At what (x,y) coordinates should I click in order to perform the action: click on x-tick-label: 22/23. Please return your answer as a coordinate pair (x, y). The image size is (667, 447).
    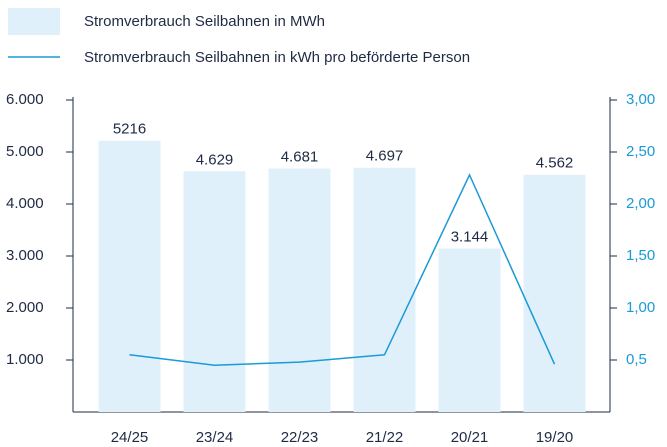
    Looking at the image, I should click on (300, 437).